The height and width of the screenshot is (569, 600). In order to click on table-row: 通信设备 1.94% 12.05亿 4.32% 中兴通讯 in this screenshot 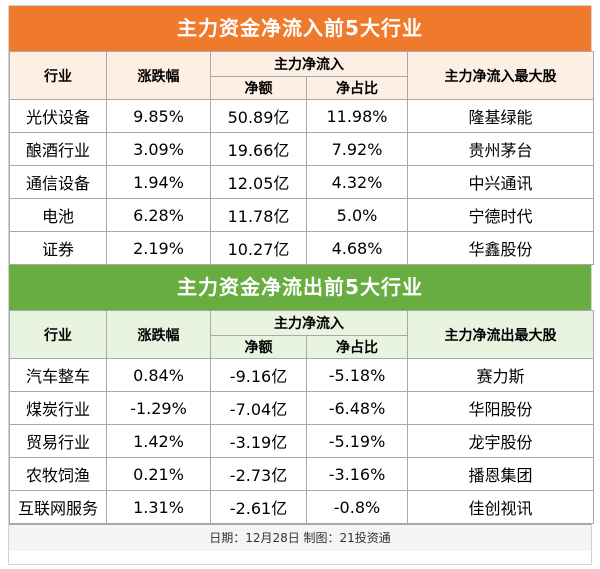, I will do `click(301, 182)`.